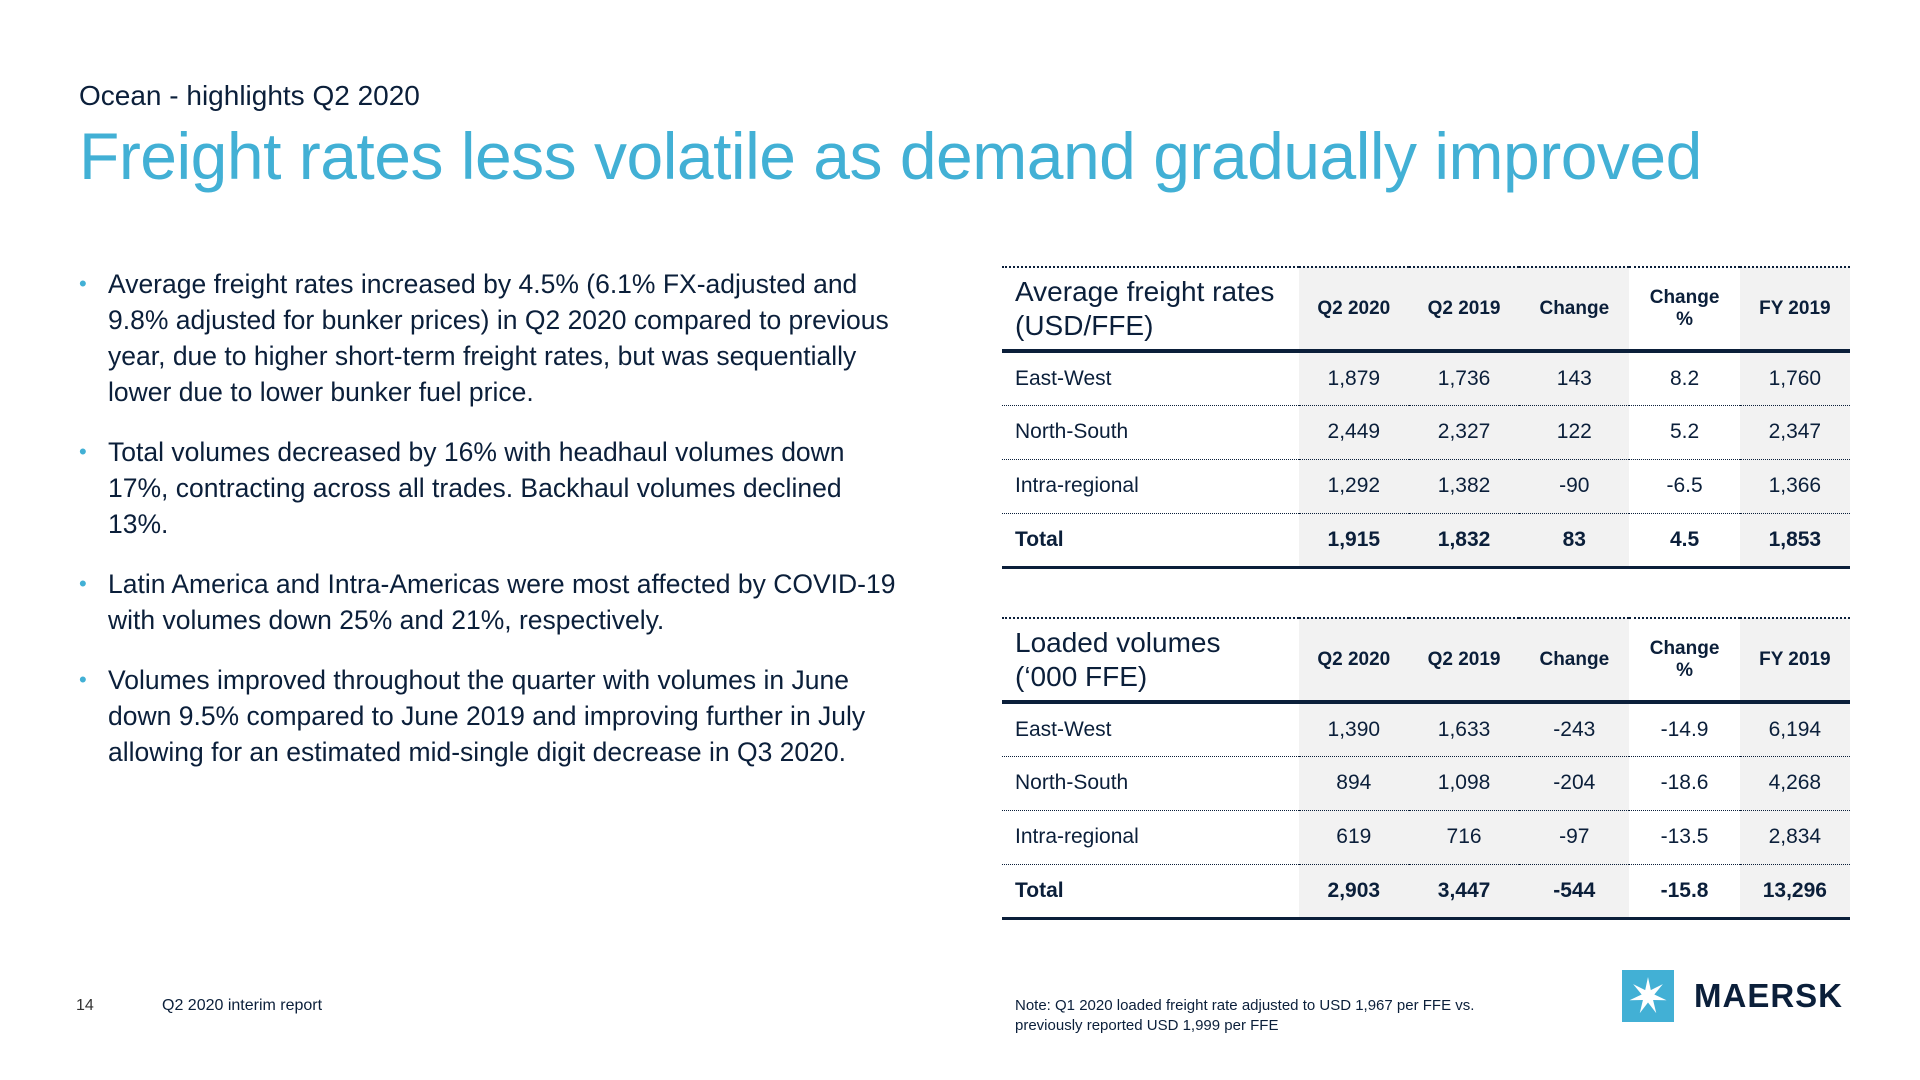 The width and height of the screenshot is (1920, 1080). I want to click on cell: 1,879, so click(1353, 378).